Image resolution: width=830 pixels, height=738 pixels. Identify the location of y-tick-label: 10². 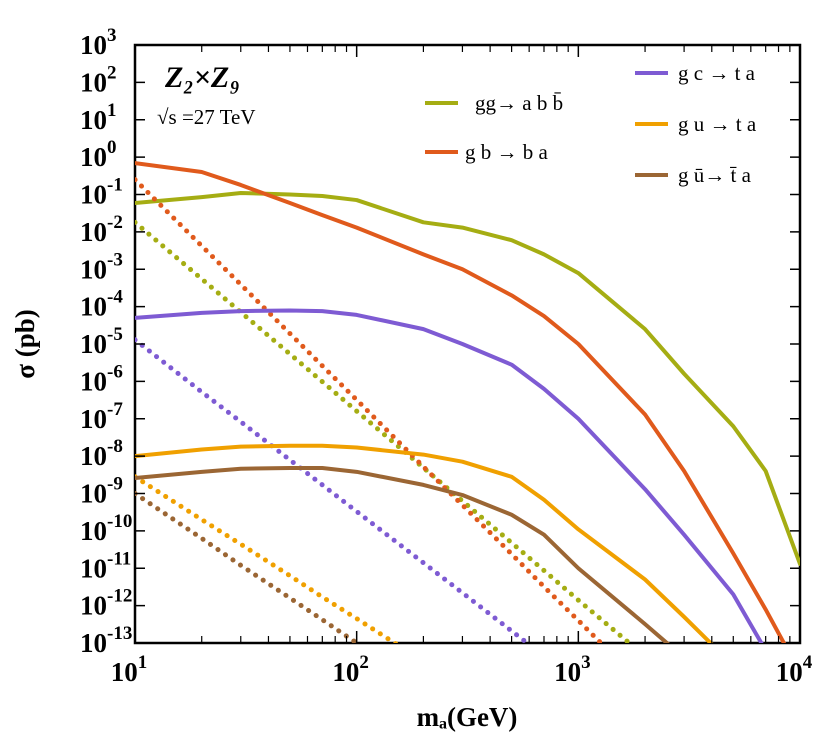
(98, 79).